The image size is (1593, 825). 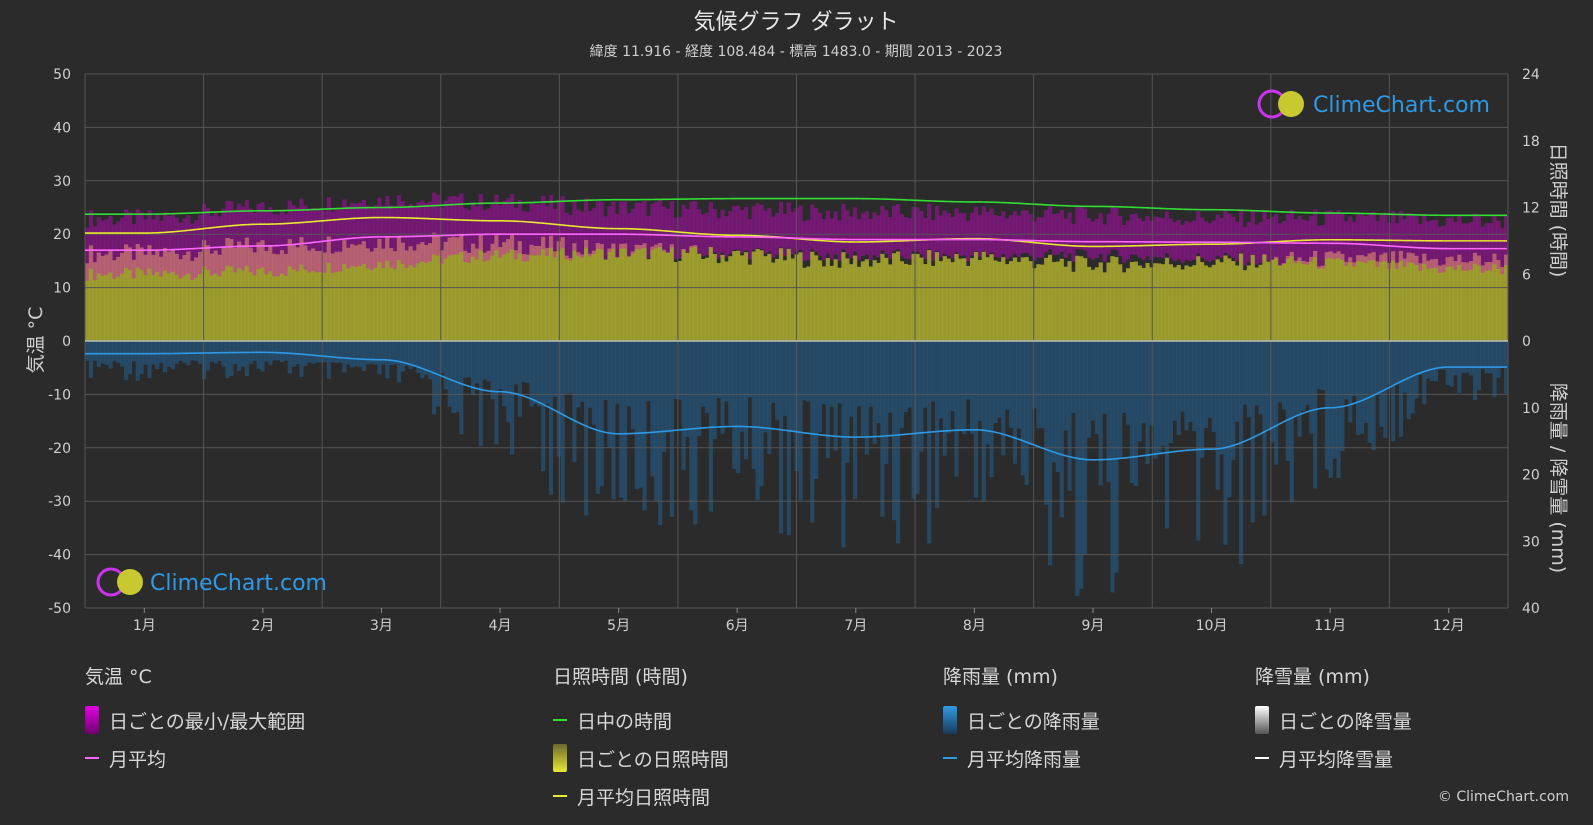 I want to click on temp-avg-swatch, so click(x=92, y=758).